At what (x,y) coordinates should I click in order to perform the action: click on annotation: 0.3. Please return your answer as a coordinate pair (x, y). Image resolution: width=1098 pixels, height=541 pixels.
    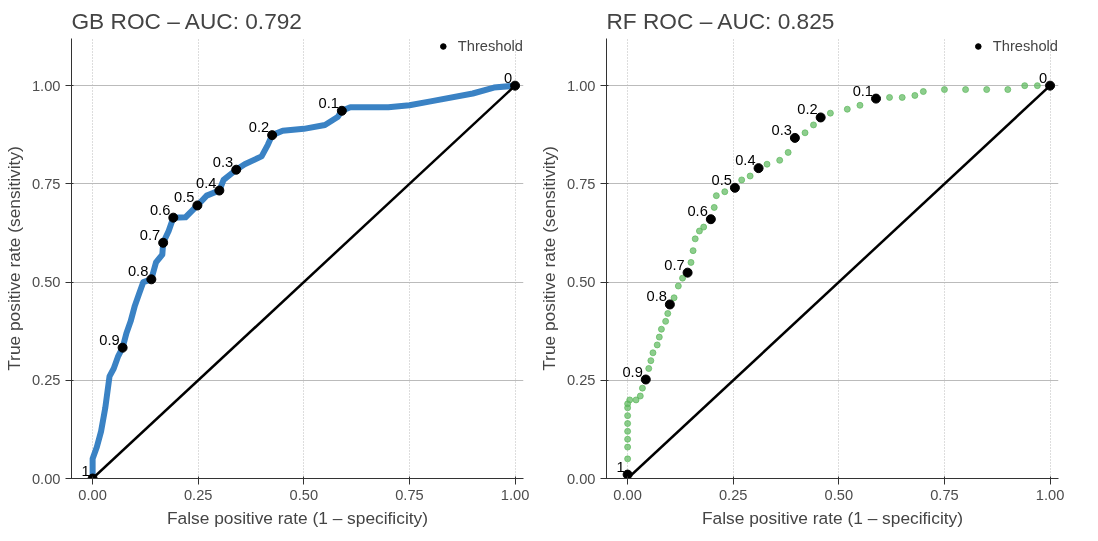
    Looking at the image, I should click on (223, 161).